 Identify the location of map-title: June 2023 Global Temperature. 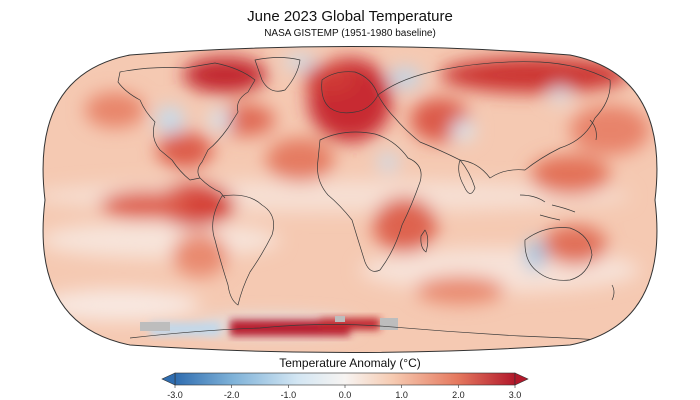
(350, 16).